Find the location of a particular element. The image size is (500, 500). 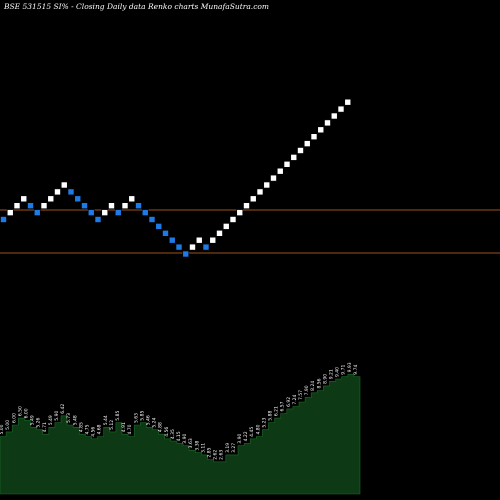

volume-label: 6.57 is located at coordinates (283, 406).